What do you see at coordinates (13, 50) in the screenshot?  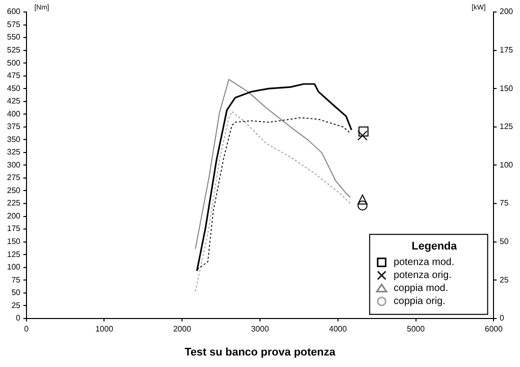 I see `y-tick-label: 525` at bounding box center [13, 50].